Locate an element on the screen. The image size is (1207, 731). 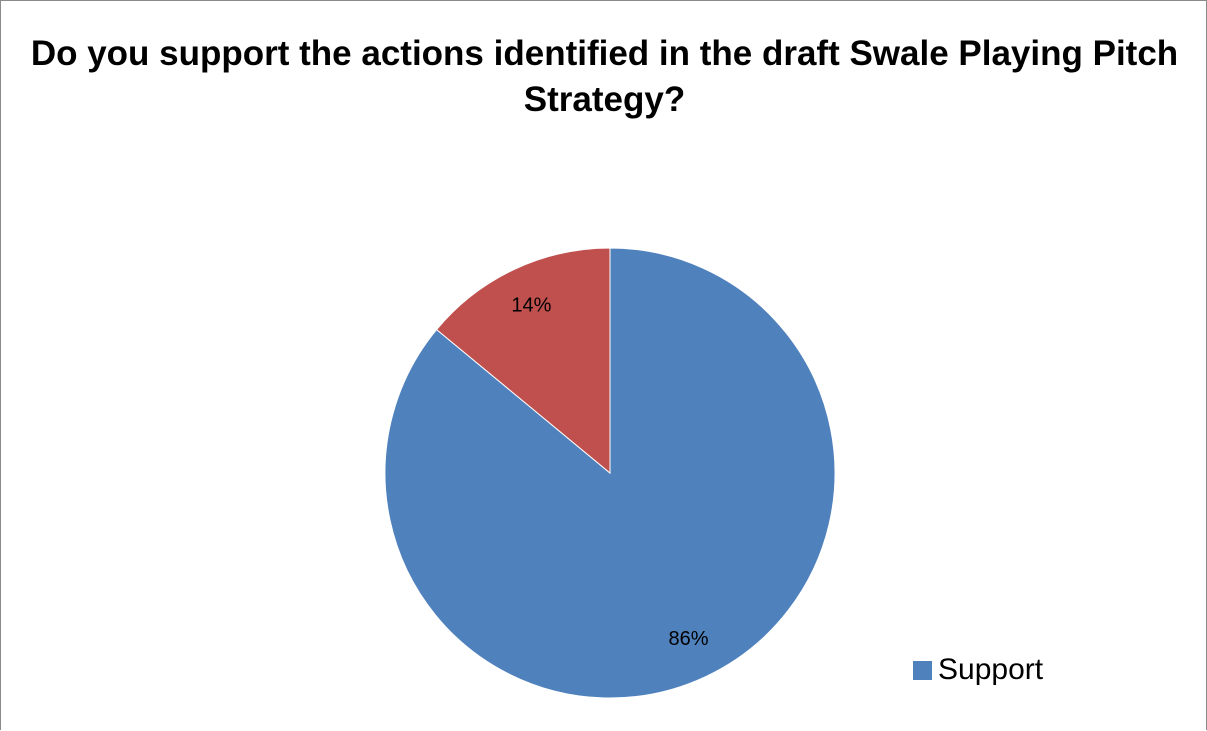
pie-labels: 86% 14% is located at coordinates (609, 472).